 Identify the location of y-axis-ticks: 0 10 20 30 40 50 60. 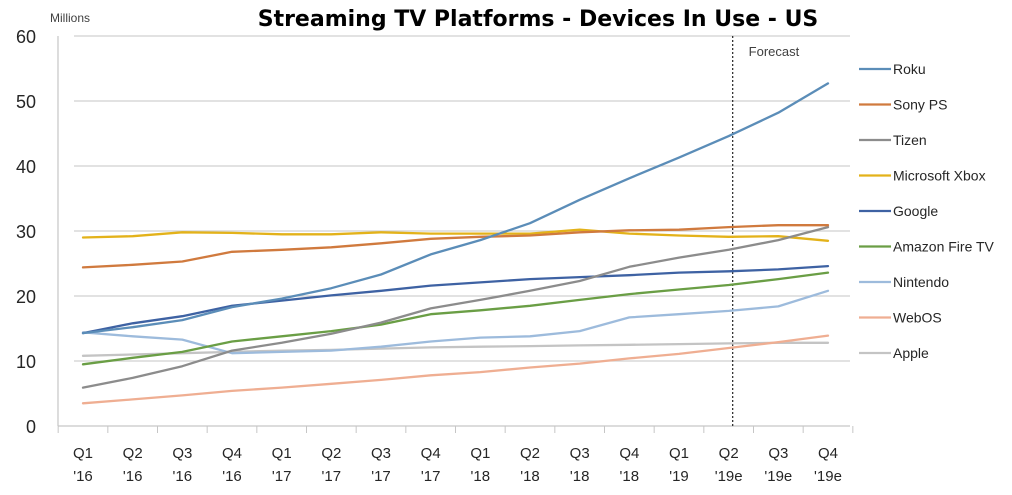
(26, 232).